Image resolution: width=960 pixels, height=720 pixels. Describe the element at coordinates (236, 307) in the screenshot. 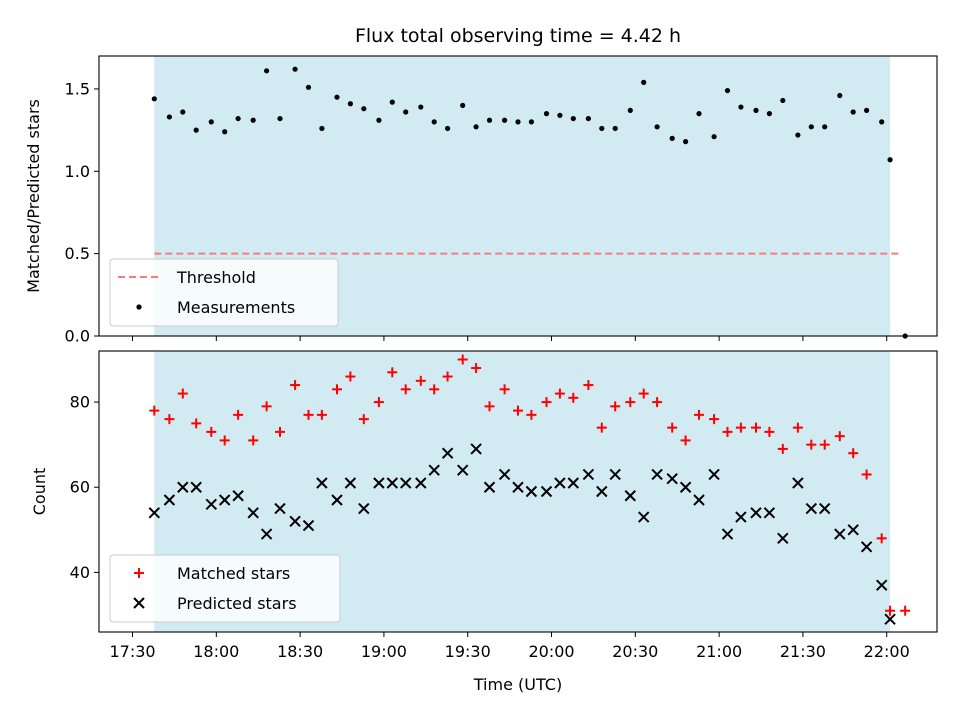

I see `legend-measurements-label: Measurements` at that location.